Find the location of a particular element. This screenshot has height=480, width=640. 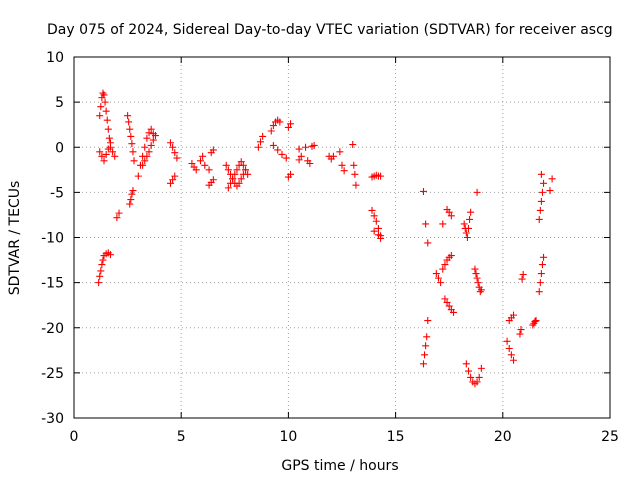

y-tick-label: 0 is located at coordinates (59, 148).